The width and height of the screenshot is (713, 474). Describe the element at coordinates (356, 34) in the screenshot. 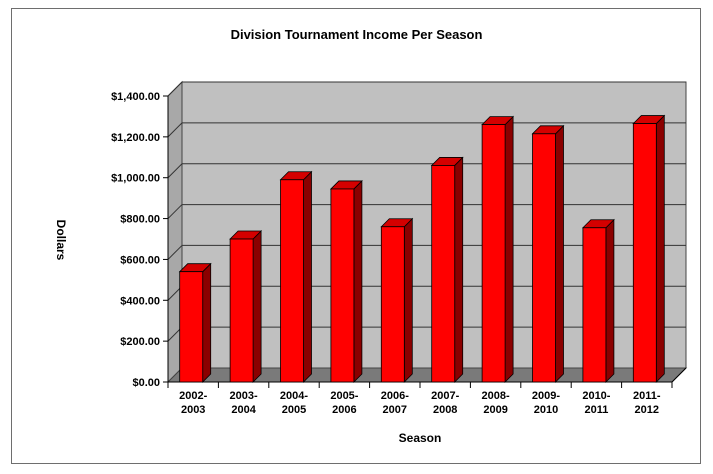

I see `chart-title: Division Tournament Income Per Season` at that location.